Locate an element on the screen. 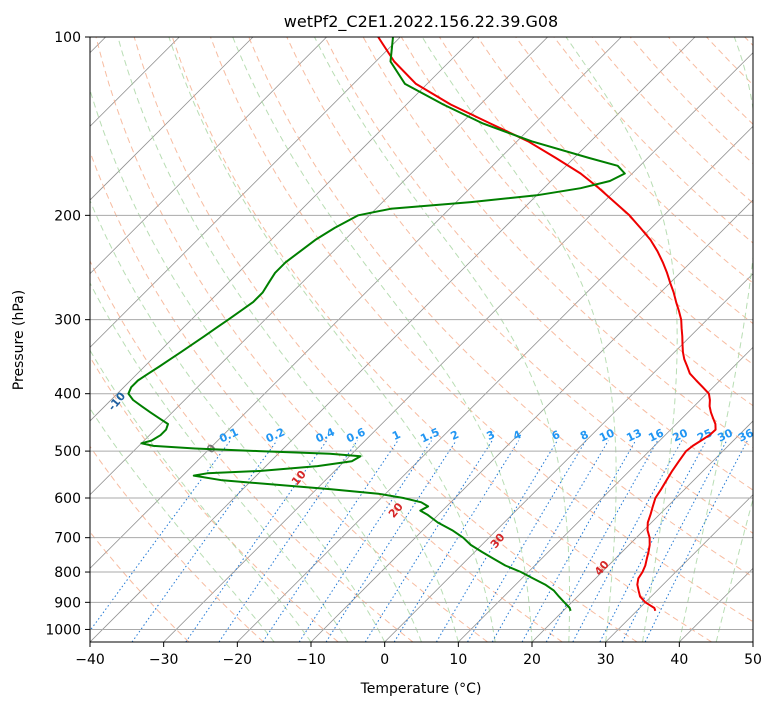 The image size is (775, 708). dry-adiabat-label: 30 is located at coordinates (498, 541).